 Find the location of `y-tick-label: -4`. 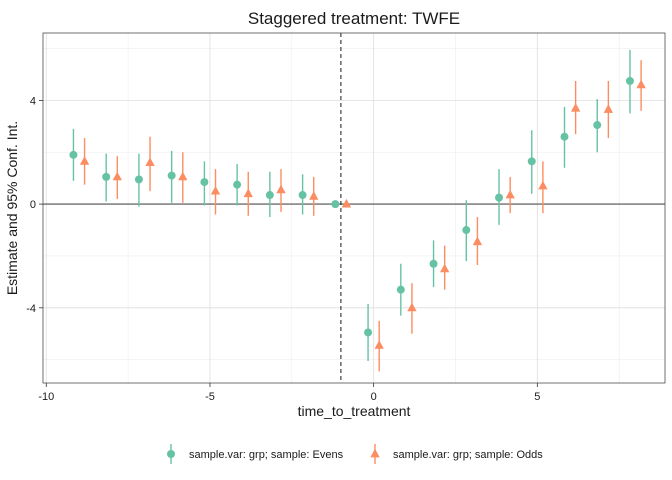

y-tick-label: -4 is located at coordinates (31, 309).